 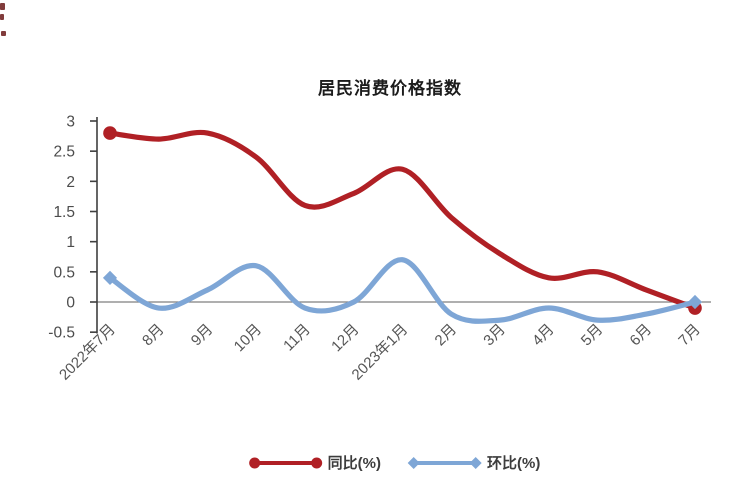 I want to click on y-axis-label: 0, so click(x=70, y=303).